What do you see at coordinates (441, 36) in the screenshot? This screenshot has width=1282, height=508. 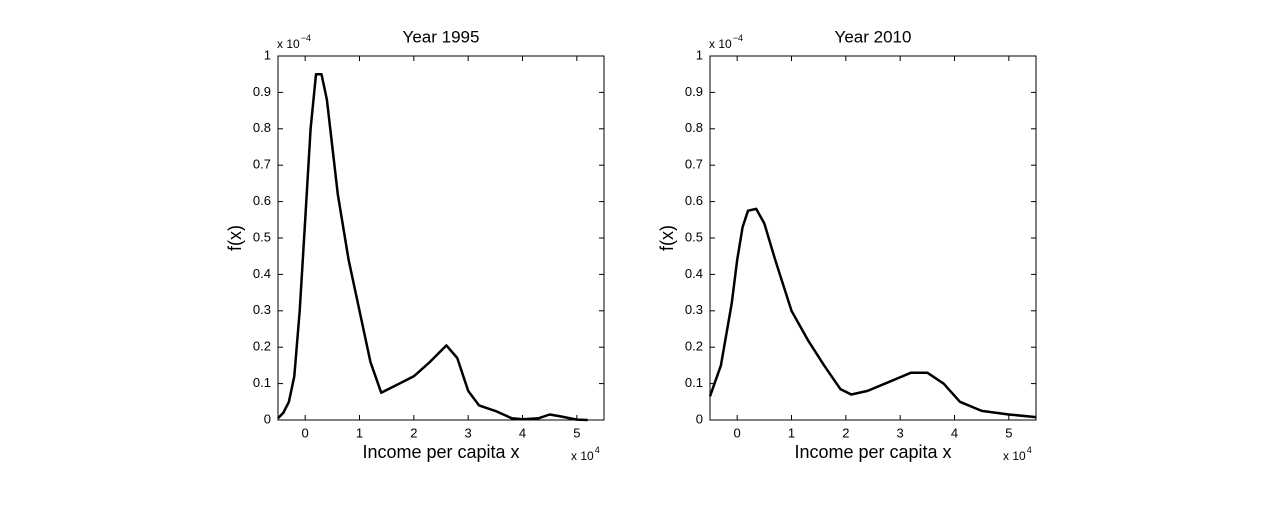 I see `chart-title: Year 1995` at bounding box center [441, 36].